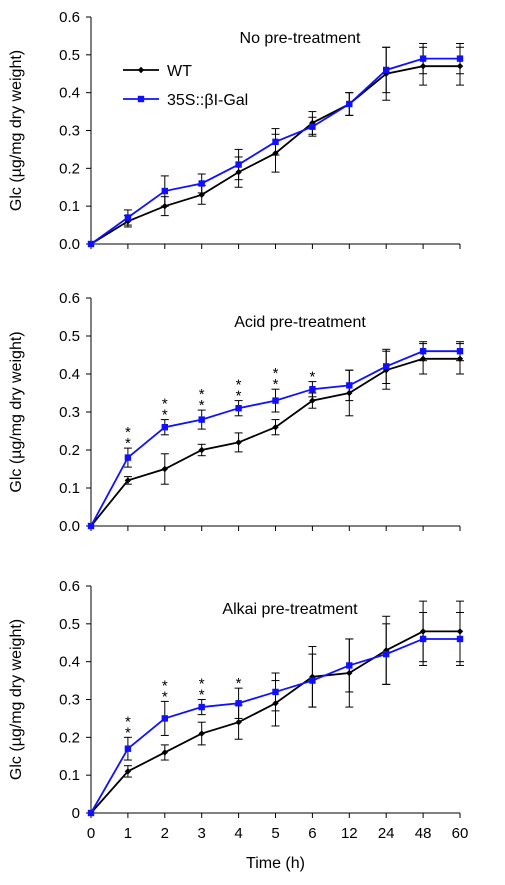  What do you see at coordinates (300, 322) in the screenshot?
I see `panel-title: Acid pre-treatment` at bounding box center [300, 322].